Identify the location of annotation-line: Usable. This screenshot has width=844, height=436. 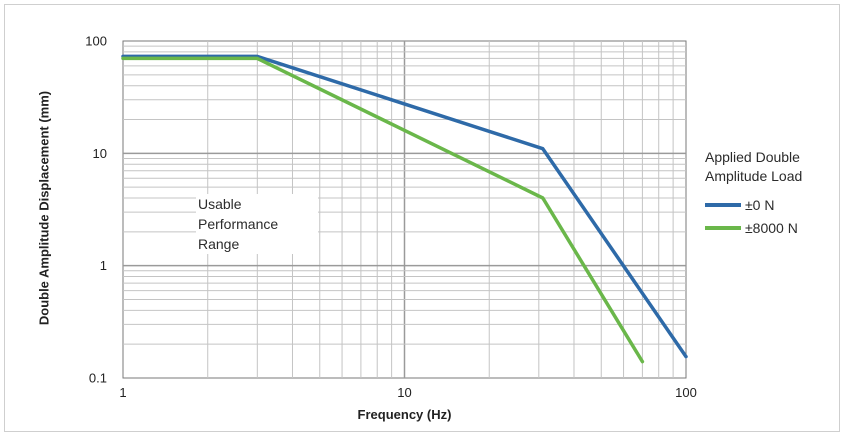
(220, 204).